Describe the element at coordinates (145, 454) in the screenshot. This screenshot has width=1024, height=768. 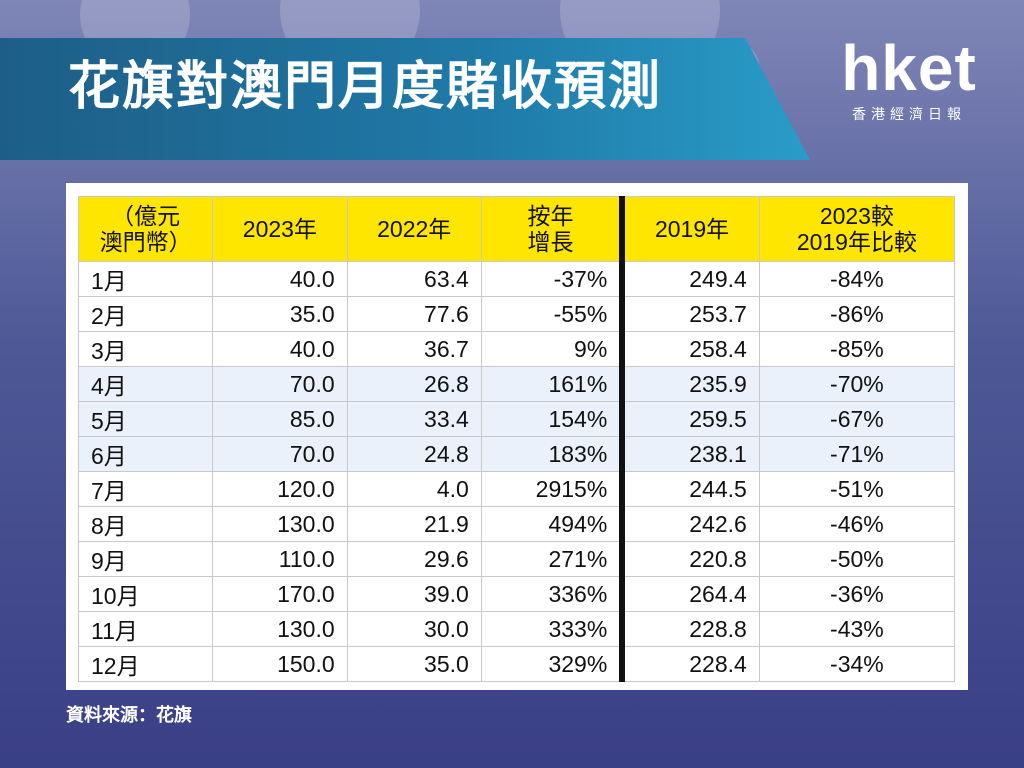
I see `month-cell: 6月` at that location.